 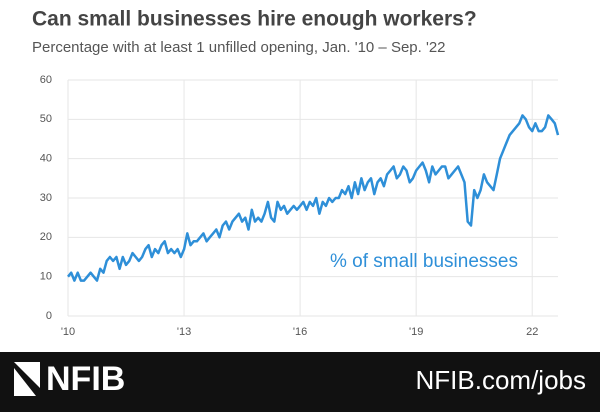 What do you see at coordinates (300, 332) in the screenshot?
I see `x-tick-label: '16` at bounding box center [300, 332].